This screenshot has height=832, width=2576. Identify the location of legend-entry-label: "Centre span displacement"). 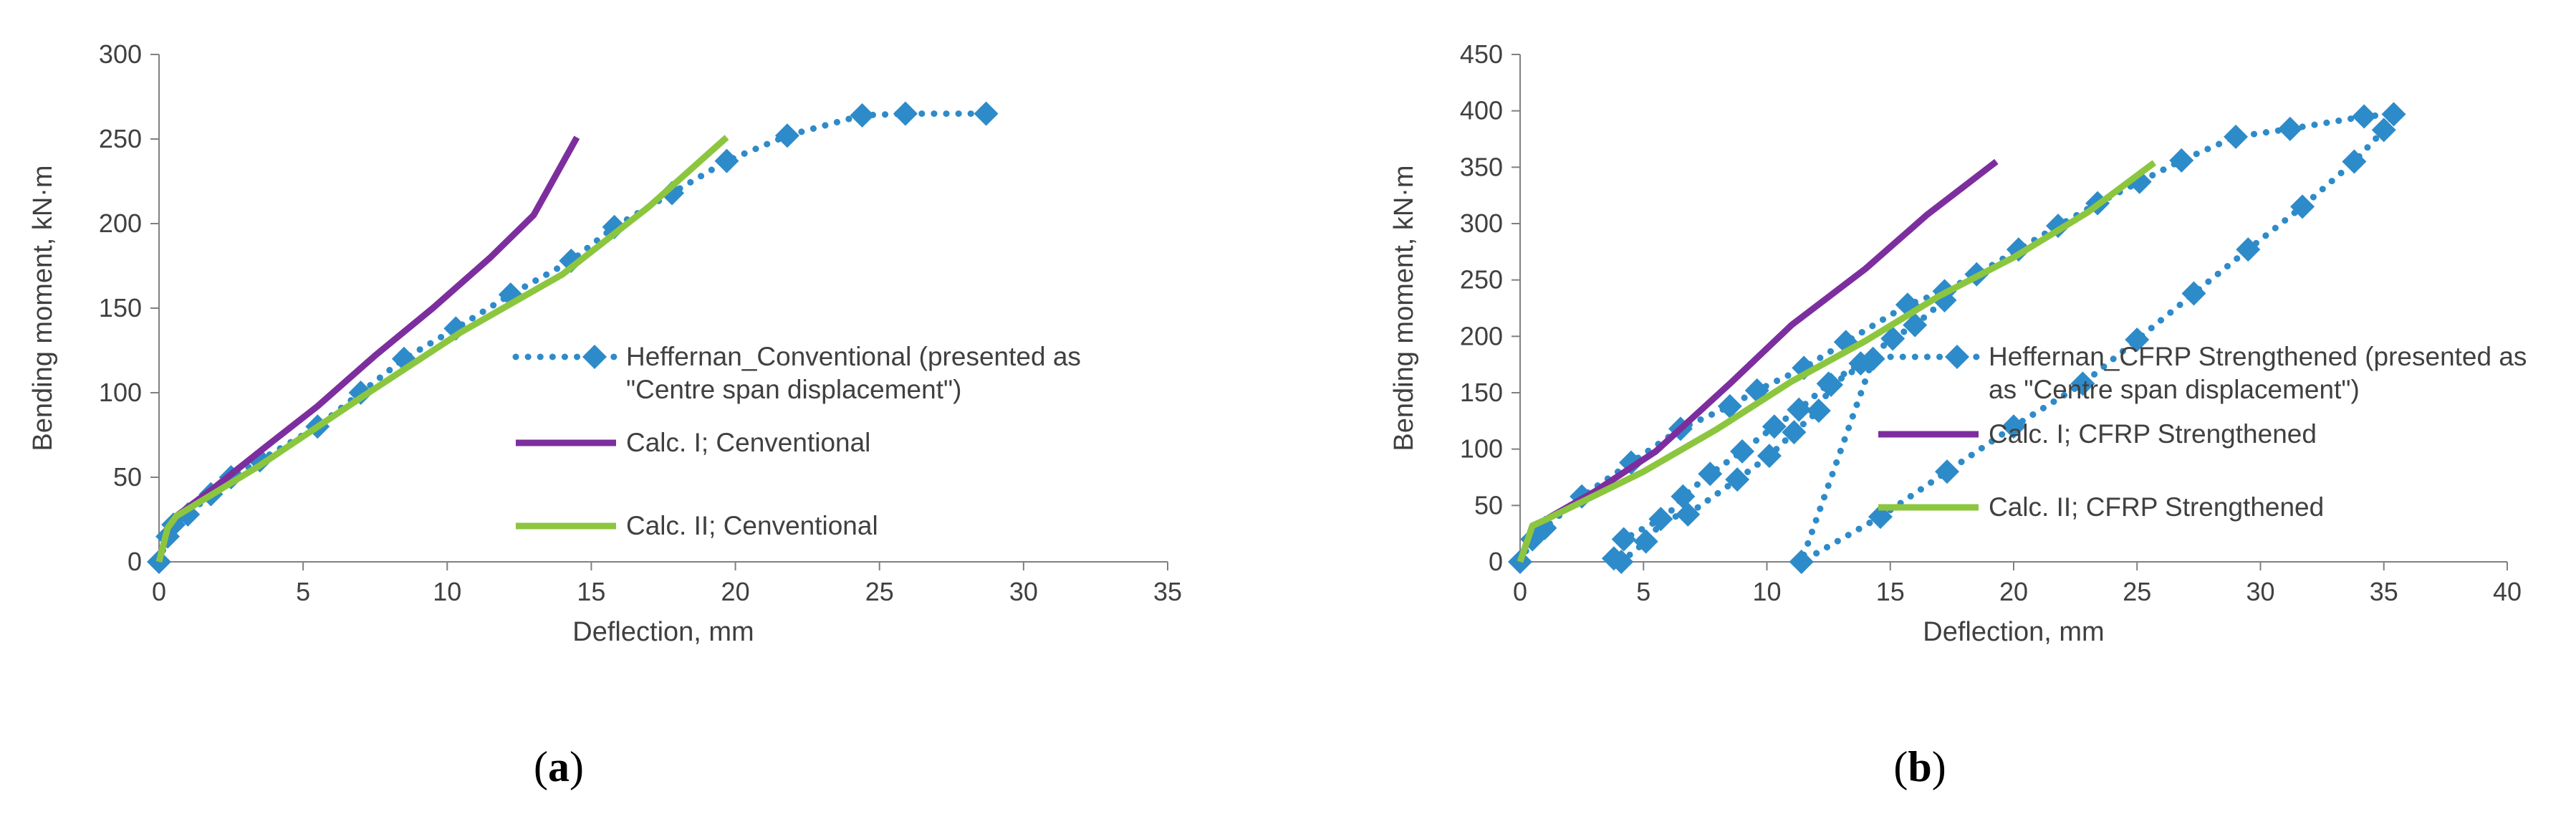
(794, 389).